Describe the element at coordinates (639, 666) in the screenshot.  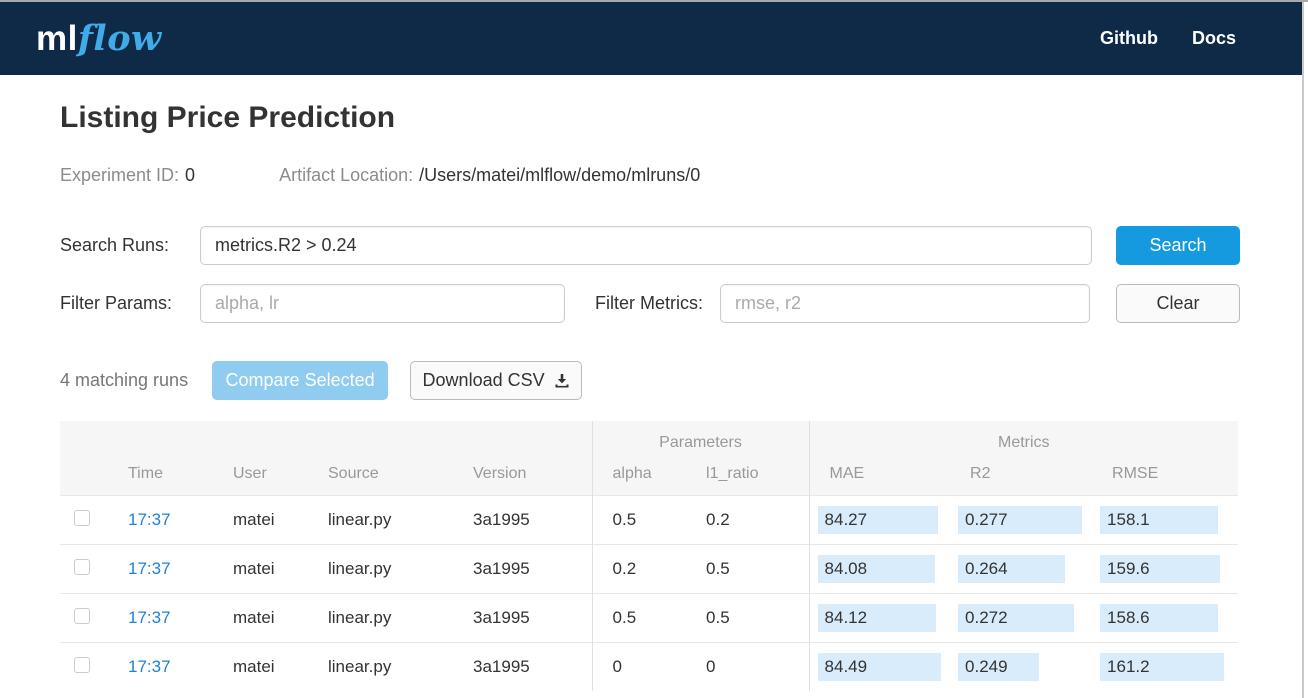
I see `param-alpha-cell: 0` at that location.